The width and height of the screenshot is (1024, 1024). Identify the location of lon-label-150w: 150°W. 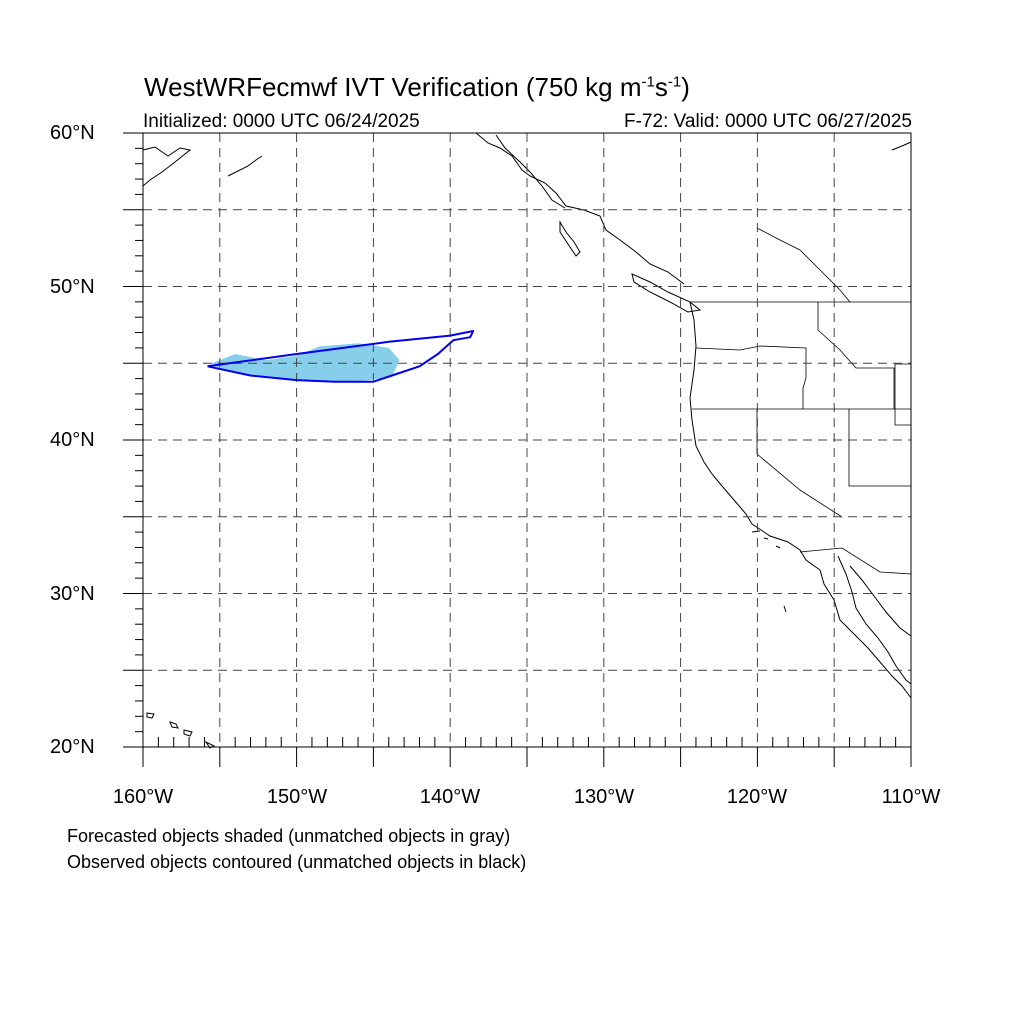
(297, 797).